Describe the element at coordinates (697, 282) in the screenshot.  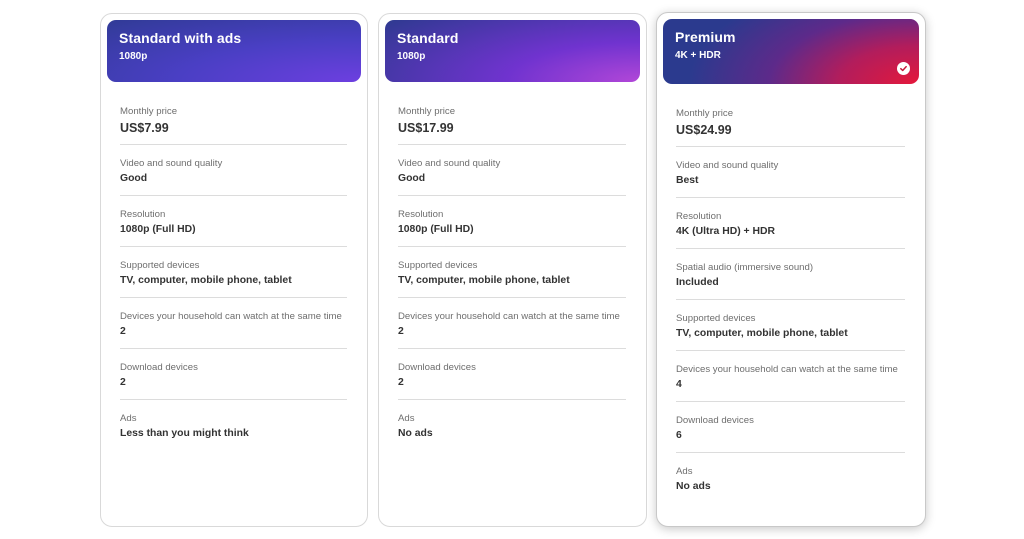
I see `feature-value: Included` at that location.